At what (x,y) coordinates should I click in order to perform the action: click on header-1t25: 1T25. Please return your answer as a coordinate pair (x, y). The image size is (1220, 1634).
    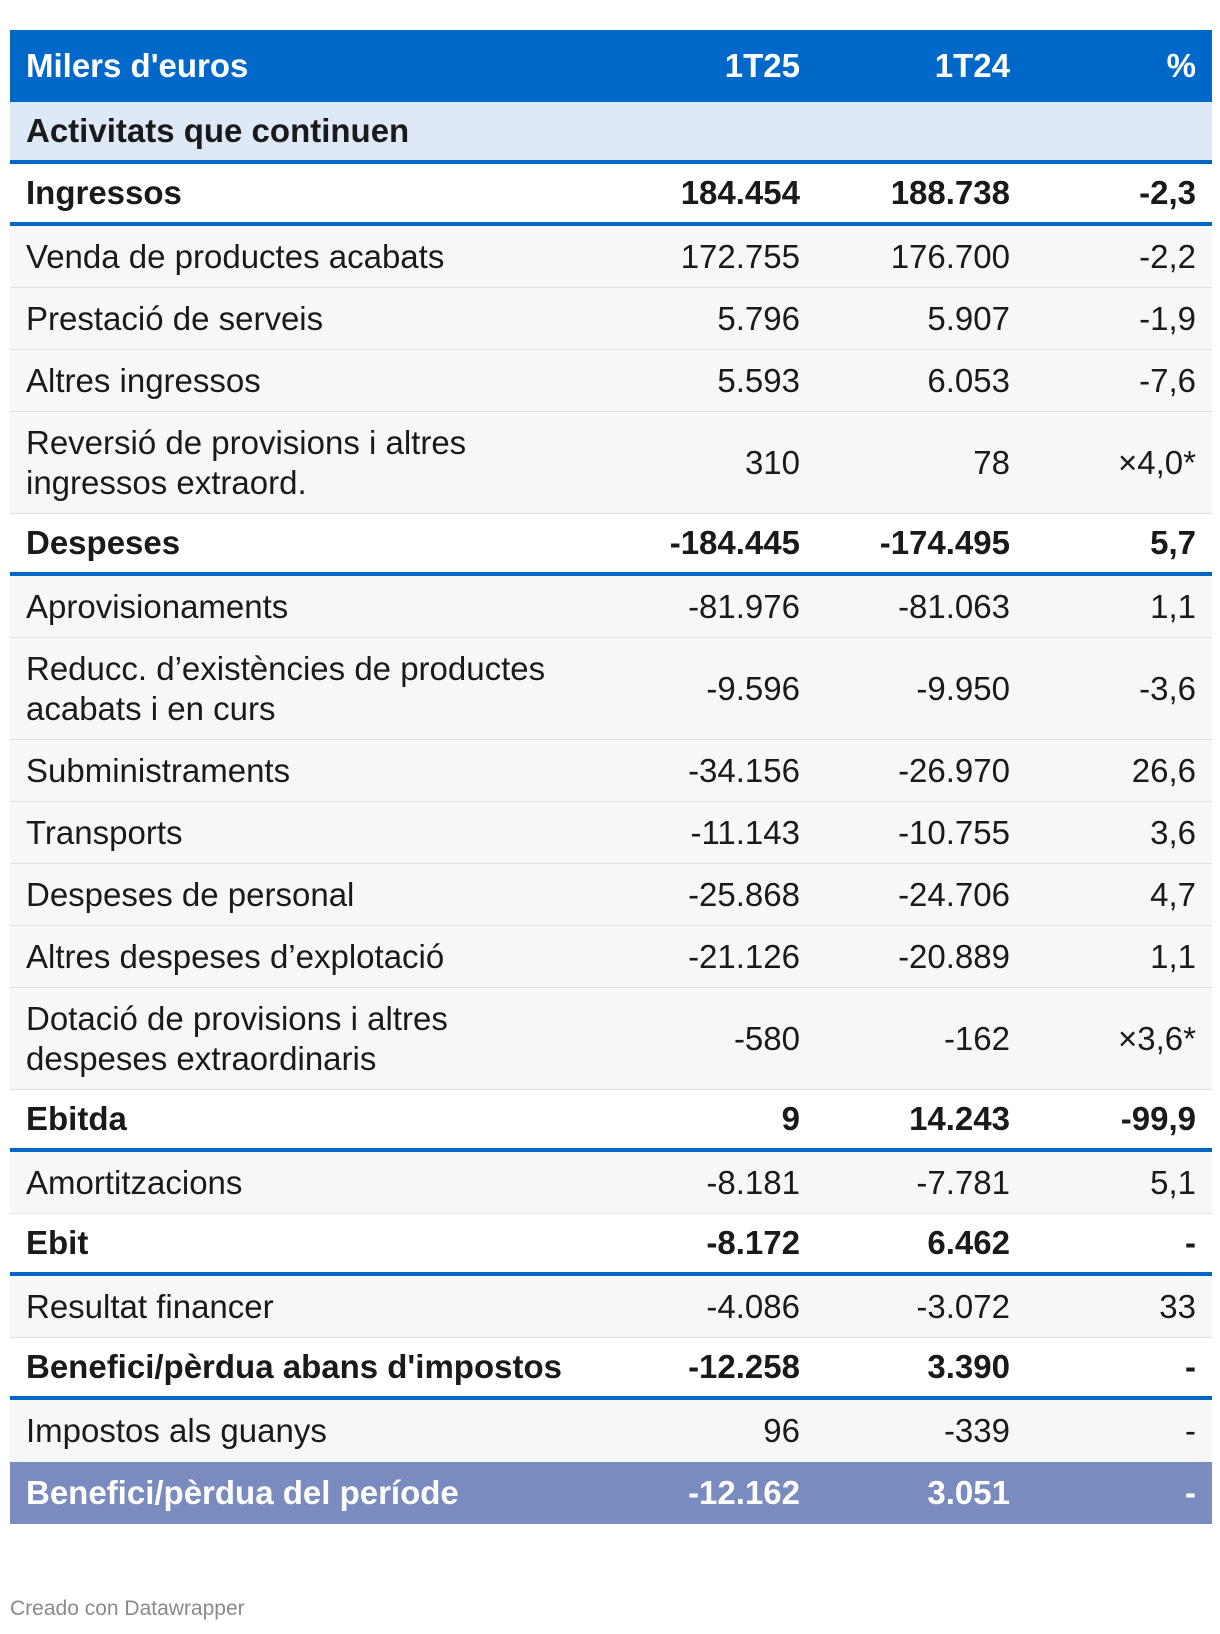
    Looking at the image, I should click on (762, 65).